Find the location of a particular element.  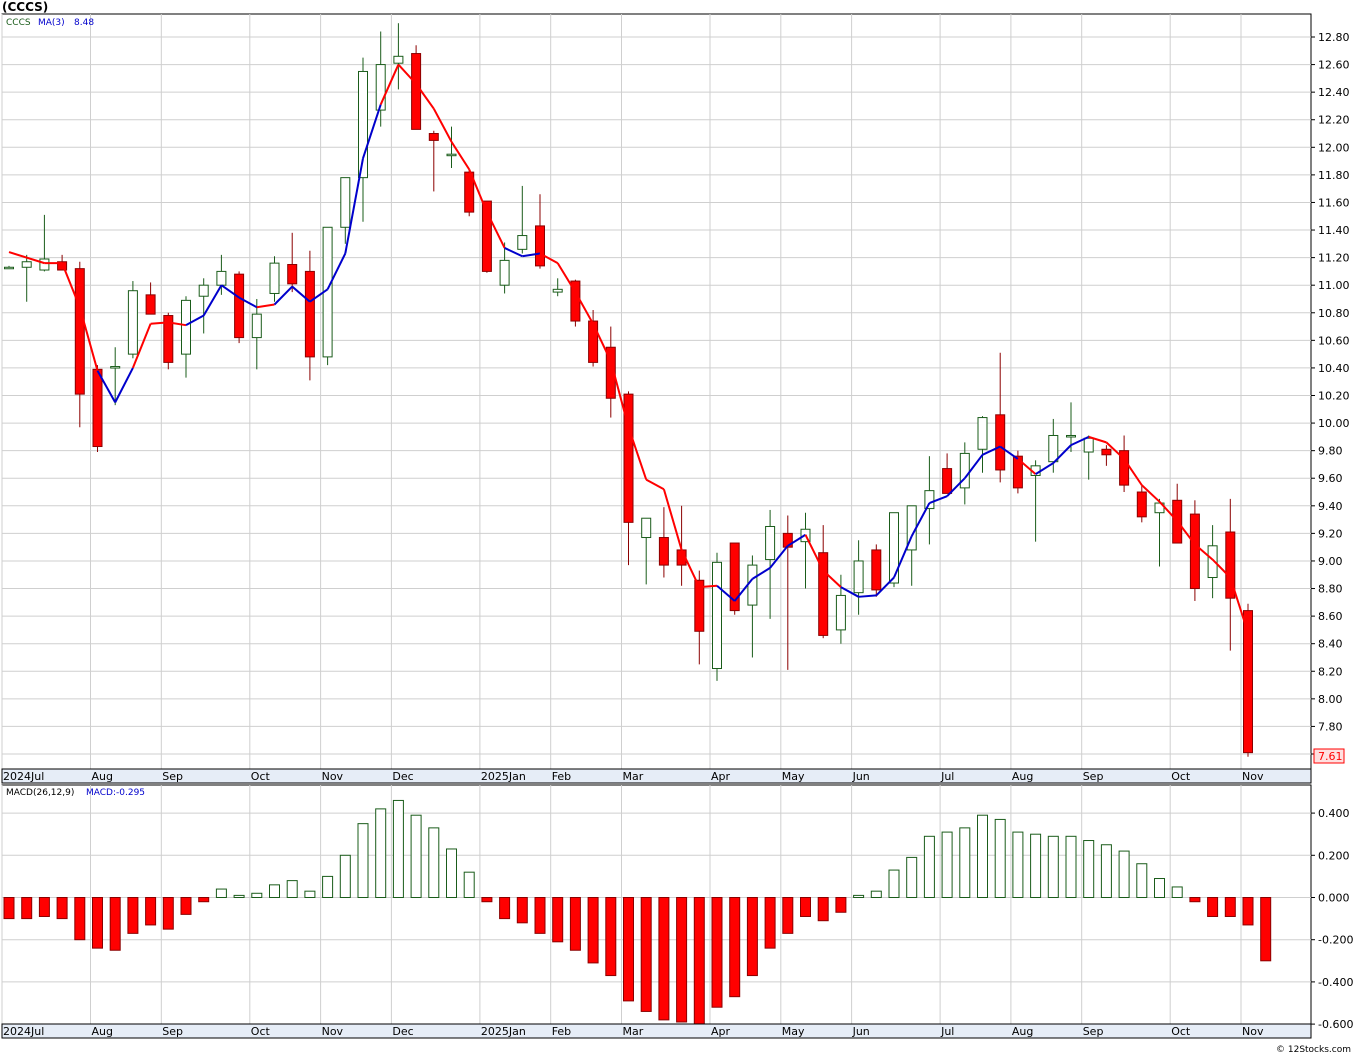

x-tick-label: Nov is located at coordinates (333, 1031).